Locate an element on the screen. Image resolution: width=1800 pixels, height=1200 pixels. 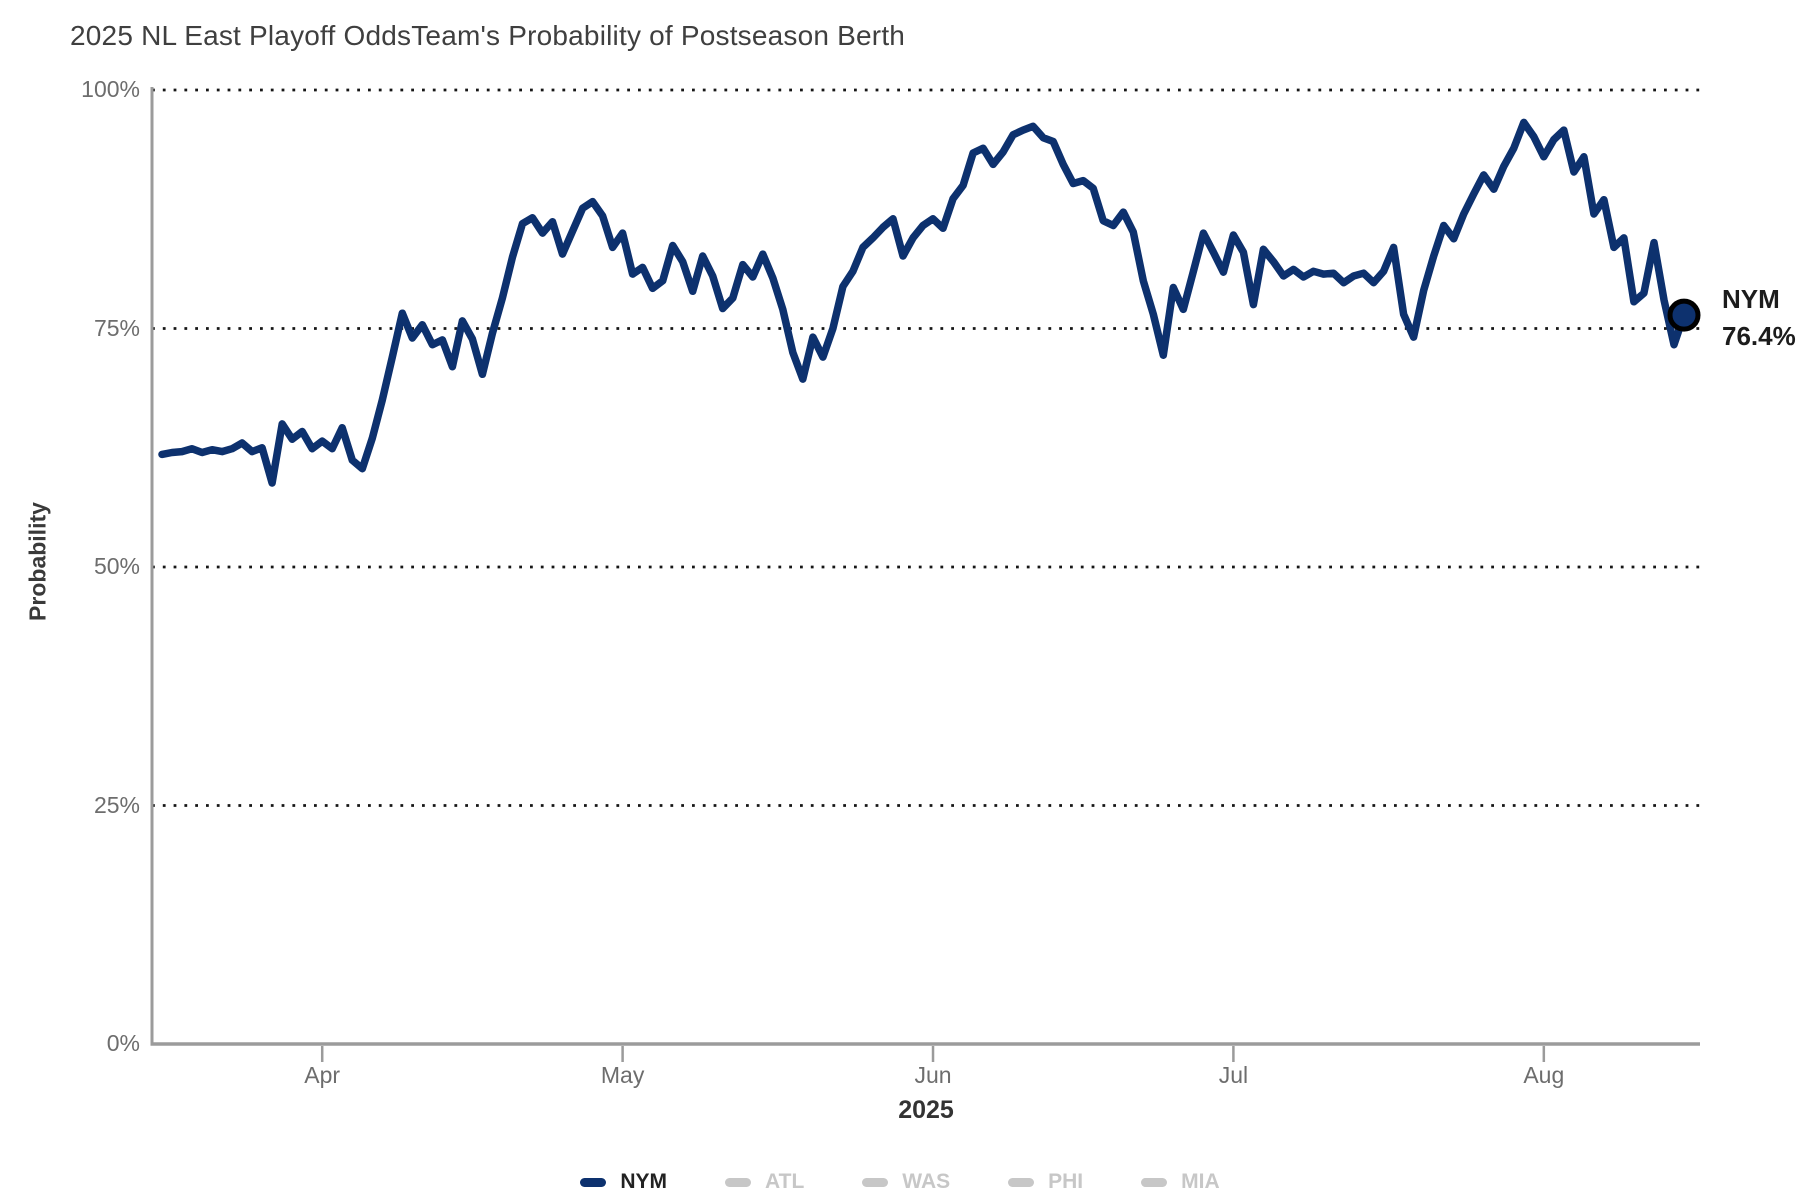
legend-swatch-phi is located at coordinates (1021, 1182).